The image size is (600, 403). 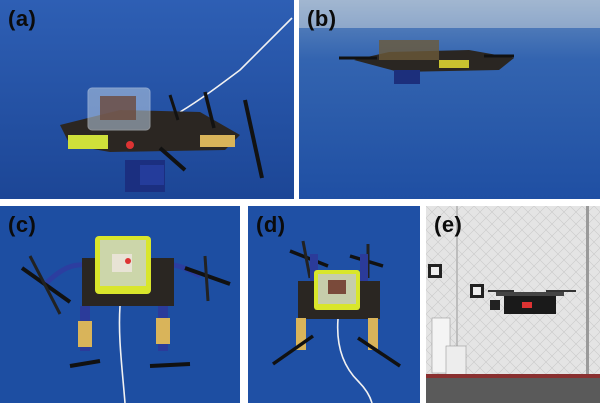 I want to click on panel-e: (e), so click(x=513, y=304).